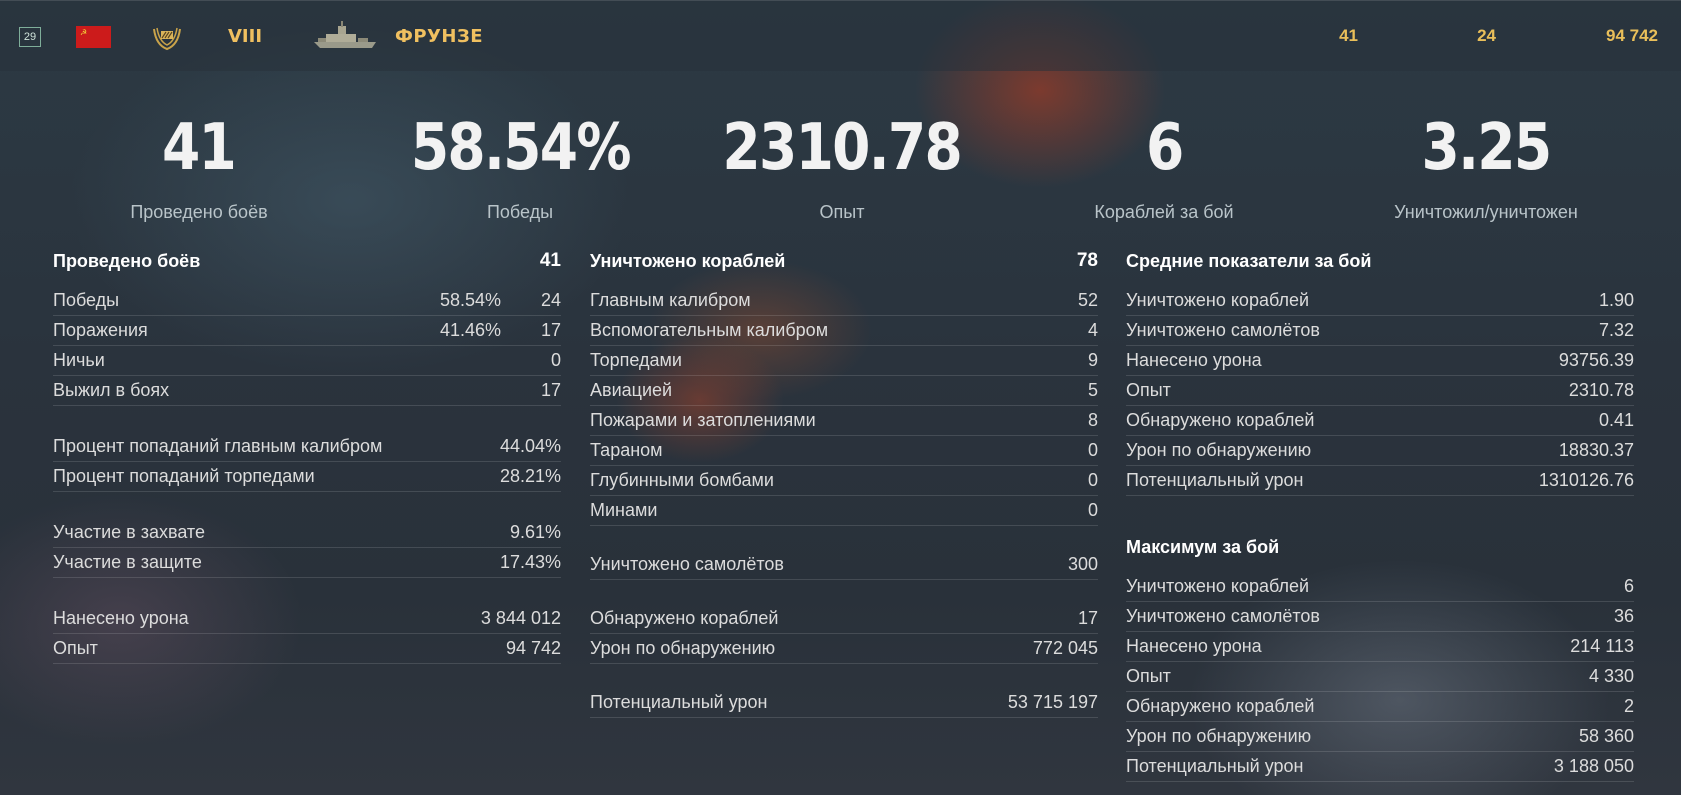 This screenshot has height=795, width=1681. What do you see at coordinates (703, 420) in the screenshot?
I see `stat-label: Пожарами и затоплениями` at bounding box center [703, 420].